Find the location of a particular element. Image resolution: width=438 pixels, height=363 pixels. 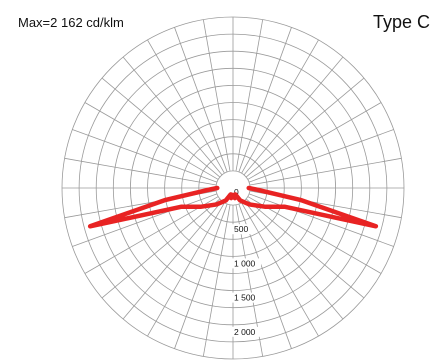

type-label: Type C is located at coordinates (401, 22).